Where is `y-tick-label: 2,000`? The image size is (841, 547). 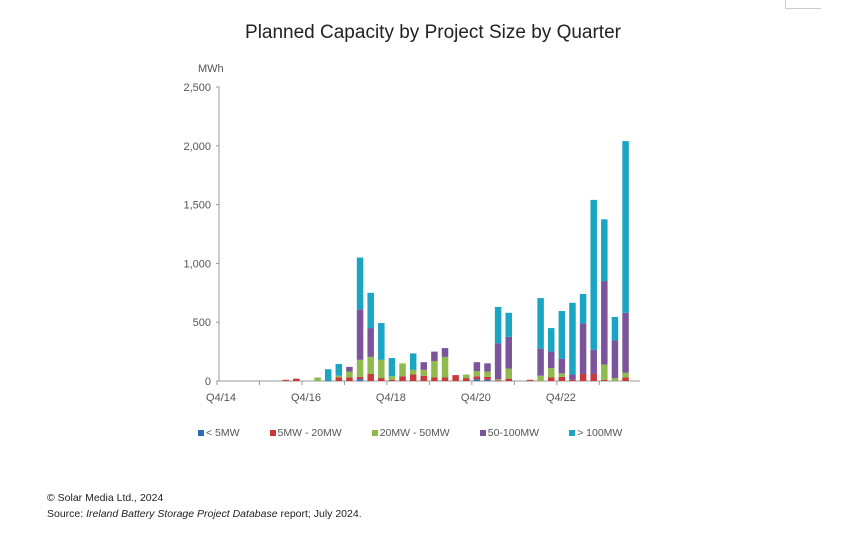
y-tick-label: 2,000 is located at coordinates (197, 147).